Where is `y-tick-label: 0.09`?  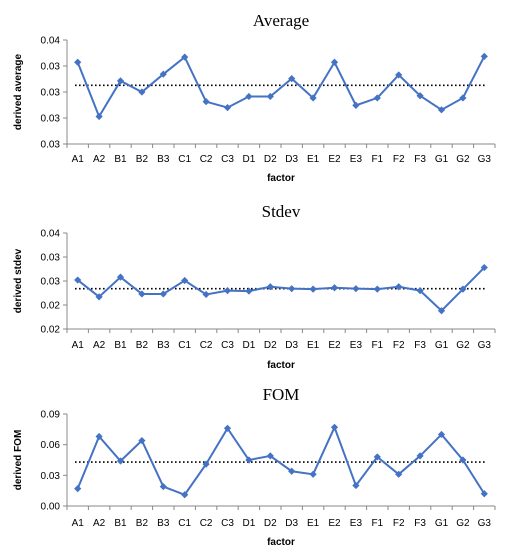 y-tick-label: 0.09 is located at coordinates (51, 415).